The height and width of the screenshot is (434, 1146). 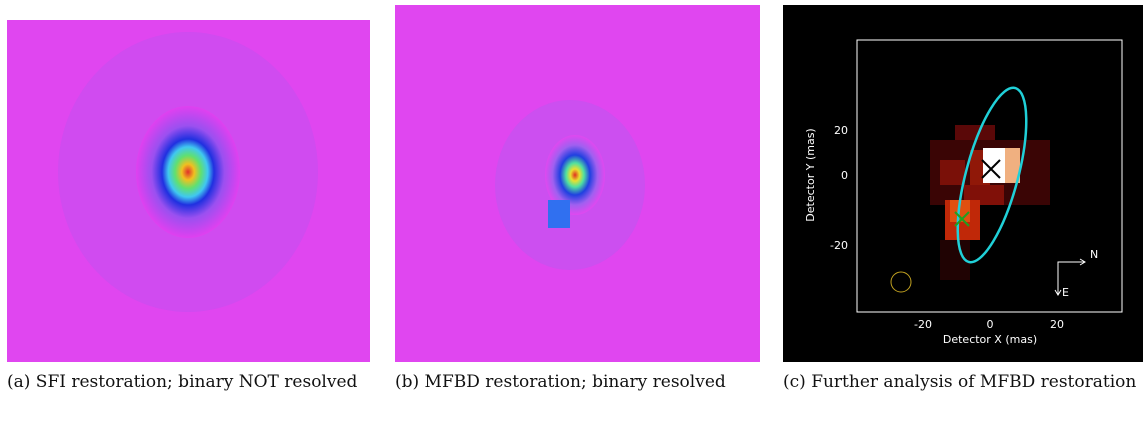 What do you see at coordinates (839, 245) in the screenshot?
I see `y-tick-label: -20` at bounding box center [839, 245].